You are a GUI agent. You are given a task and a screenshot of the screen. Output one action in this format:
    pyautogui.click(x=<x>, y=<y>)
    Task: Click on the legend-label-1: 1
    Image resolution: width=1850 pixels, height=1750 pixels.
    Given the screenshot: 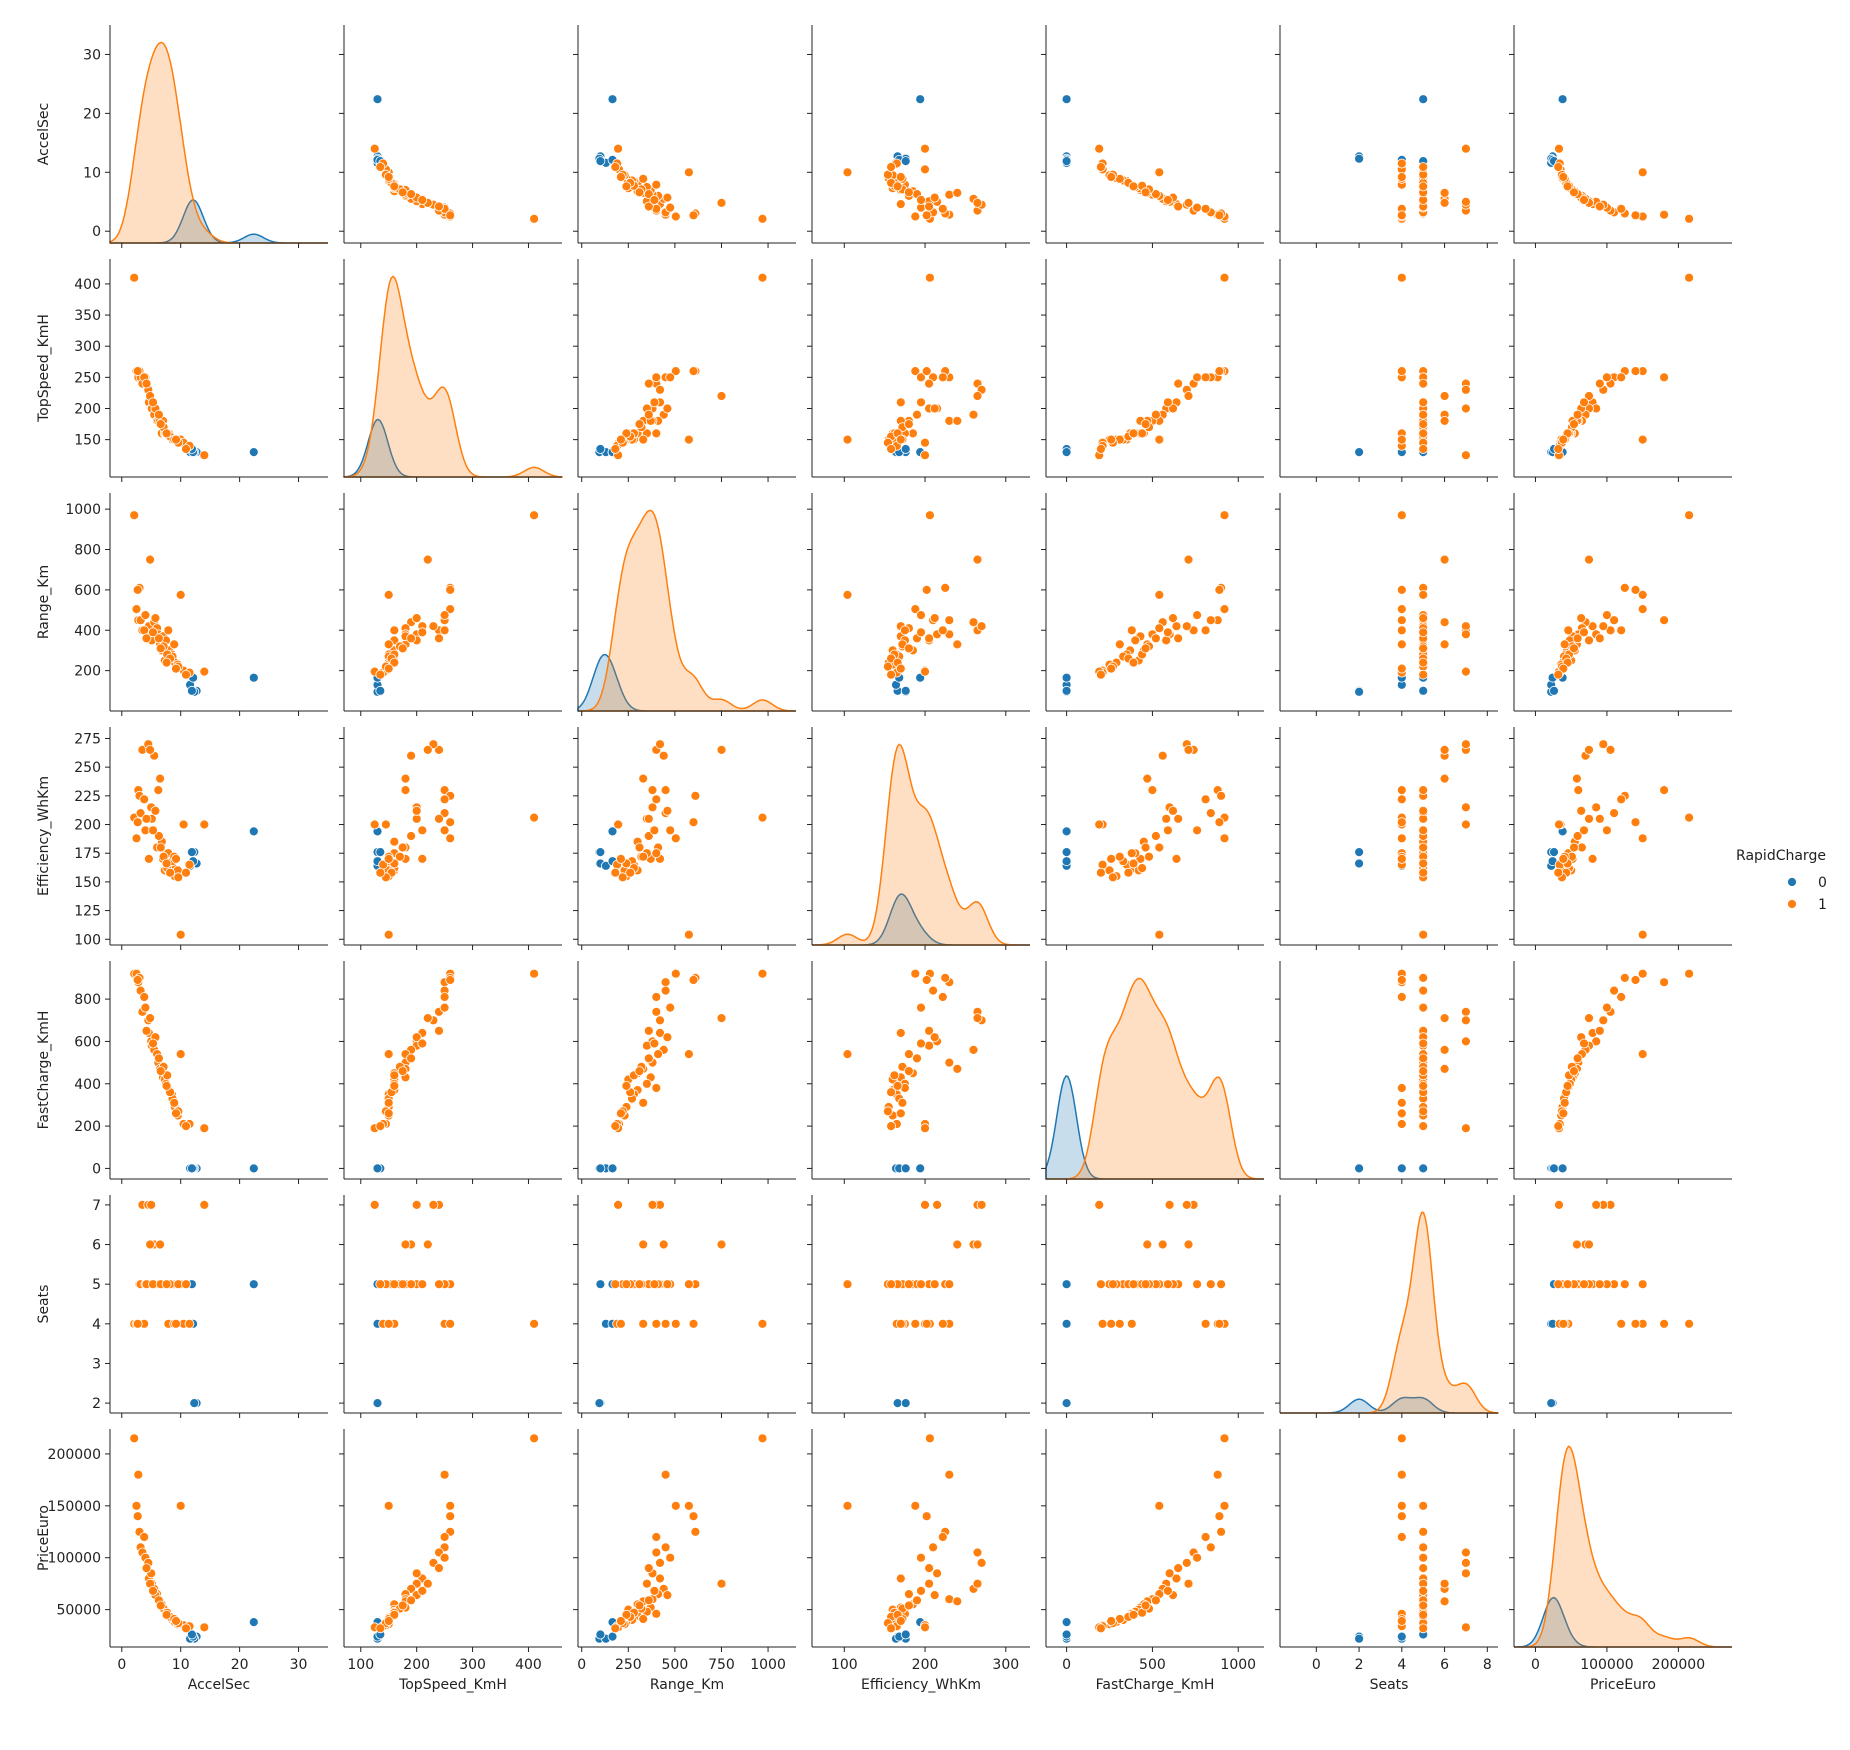 What is the action you would take?
    pyautogui.click(x=1822, y=905)
    